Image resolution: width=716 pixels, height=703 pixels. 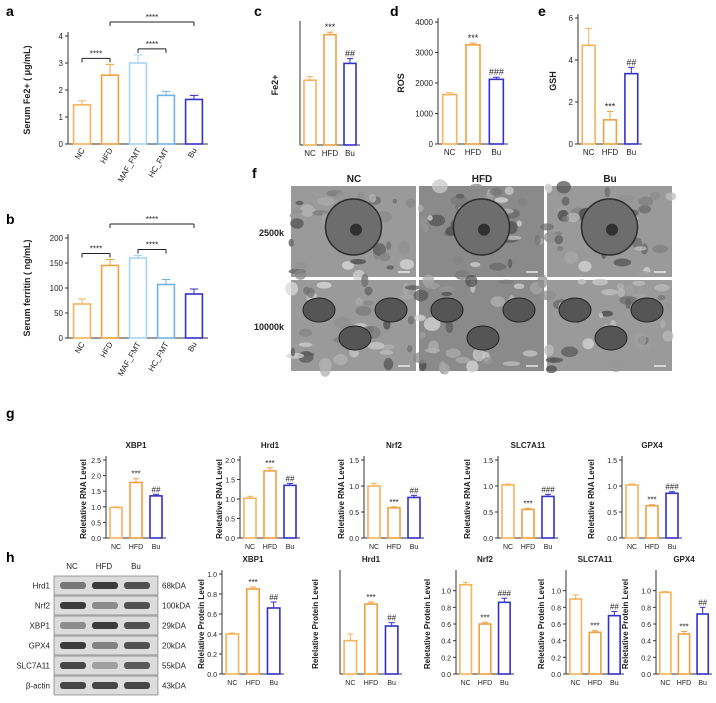 I want to click on blot-protein-label: XBP1, so click(x=40, y=626).